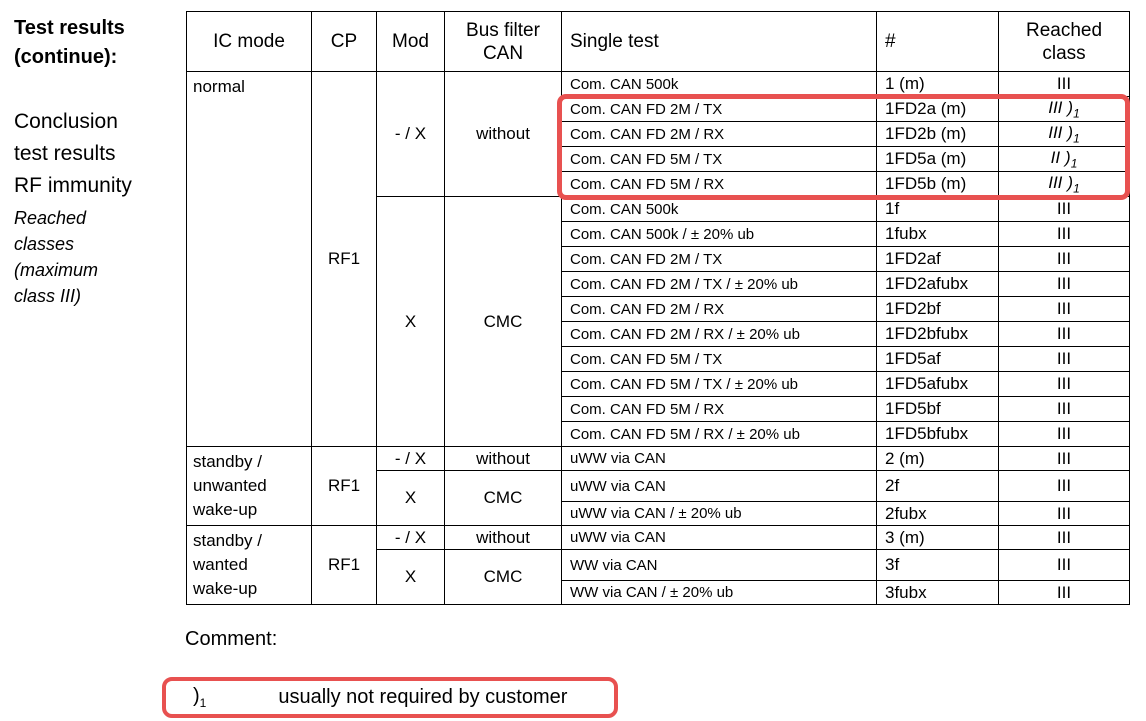  Describe the element at coordinates (937, 409) in the screenshot. I see `cell-num: 1FD5bf` at that location.